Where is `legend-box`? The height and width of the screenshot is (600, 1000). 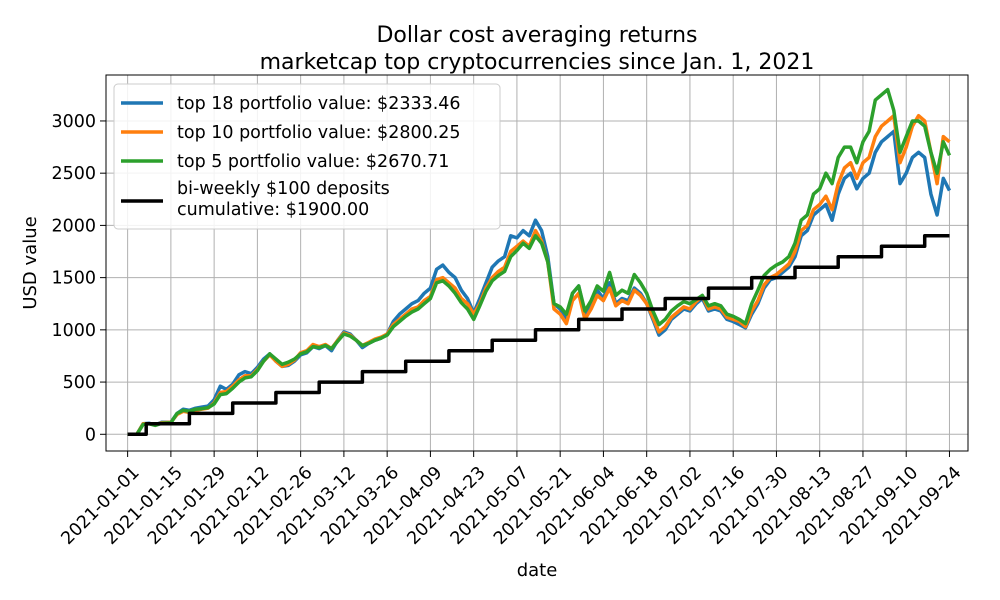 legend-box is located at coordinates (307, 156).